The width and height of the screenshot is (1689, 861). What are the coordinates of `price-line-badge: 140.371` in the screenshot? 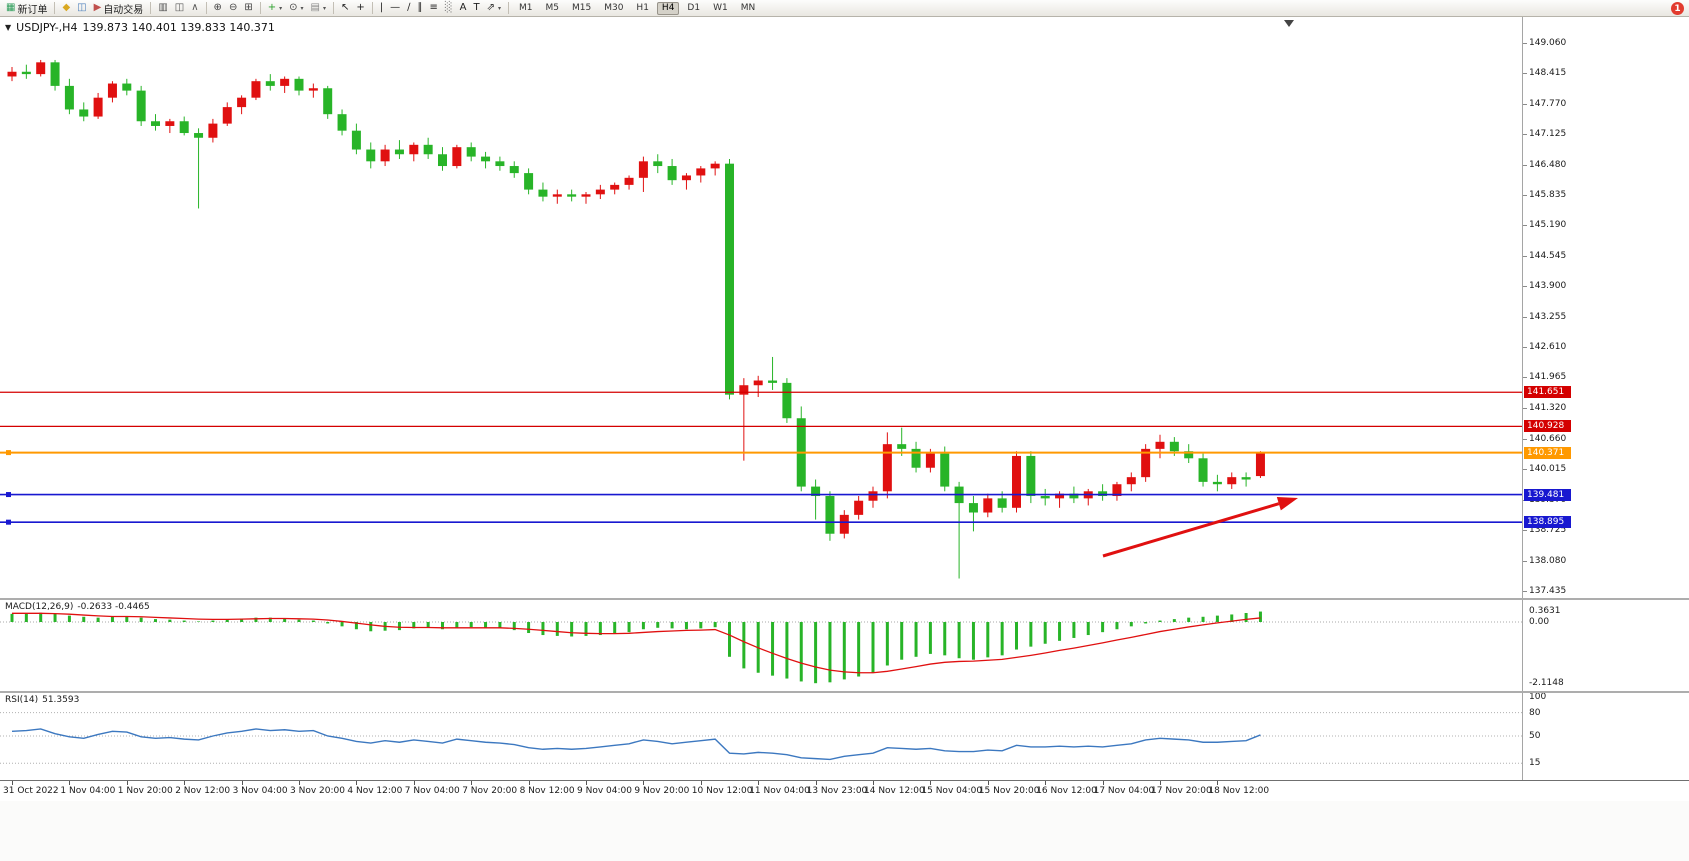 It's located at (1547, 452).